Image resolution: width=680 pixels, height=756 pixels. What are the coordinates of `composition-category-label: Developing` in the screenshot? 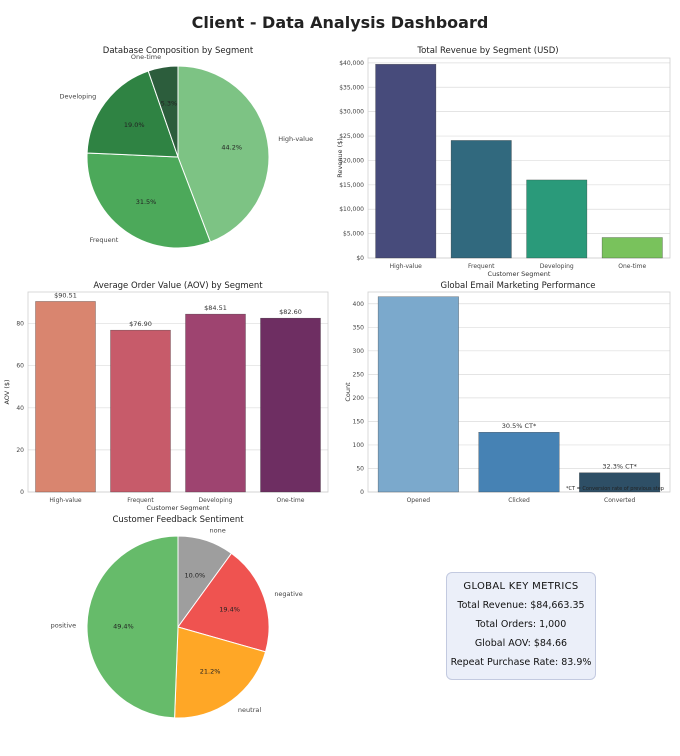 It's located at (77, 97).